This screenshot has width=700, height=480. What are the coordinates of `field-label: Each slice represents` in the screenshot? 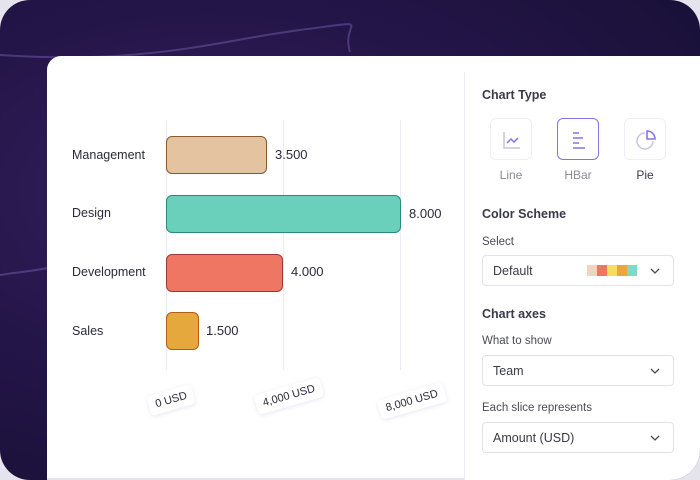 It's located at (537, 408).